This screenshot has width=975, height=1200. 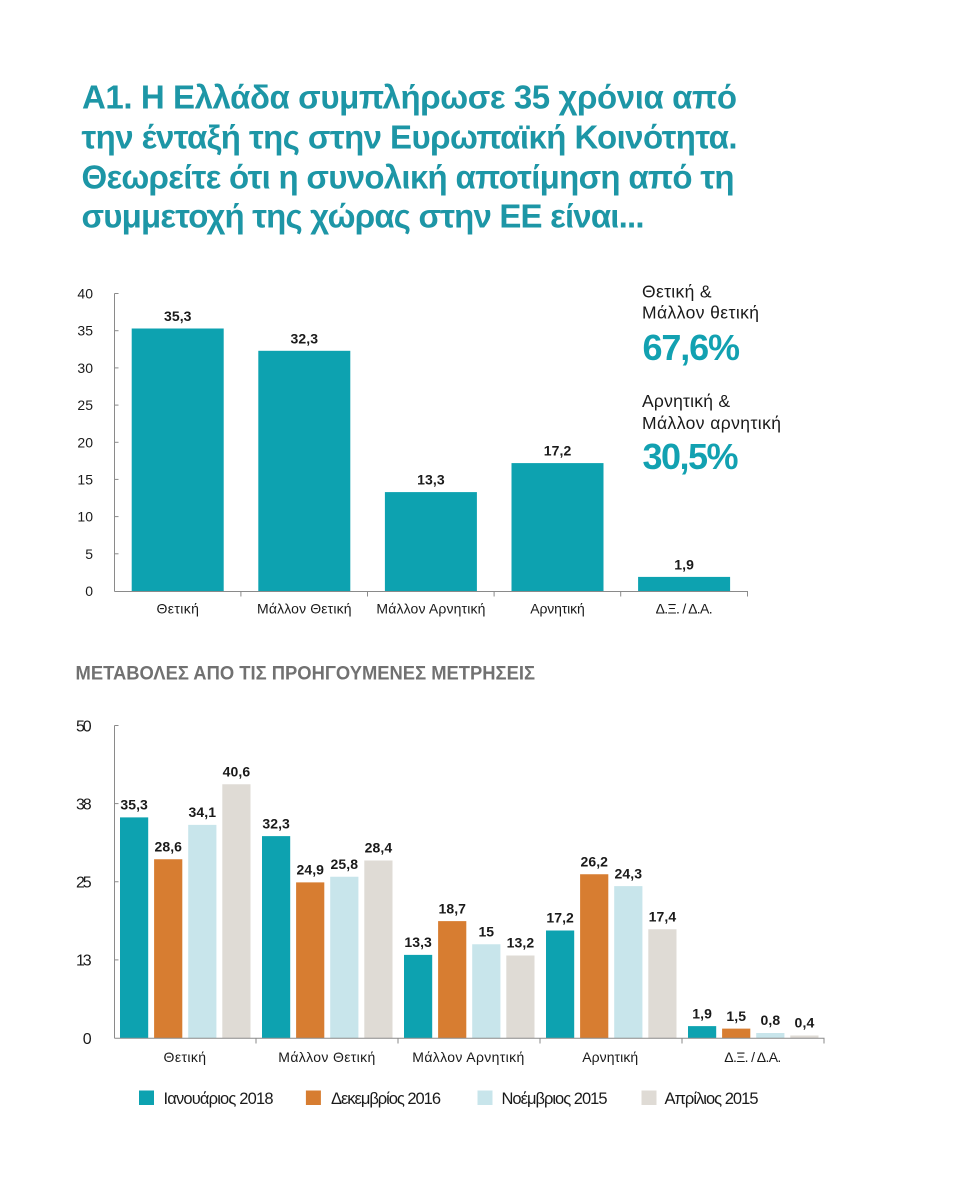 What do you see at coordinates (85, 517) in the screenshot?
I see `svg-text: 10` at bounding box center [85, 517].